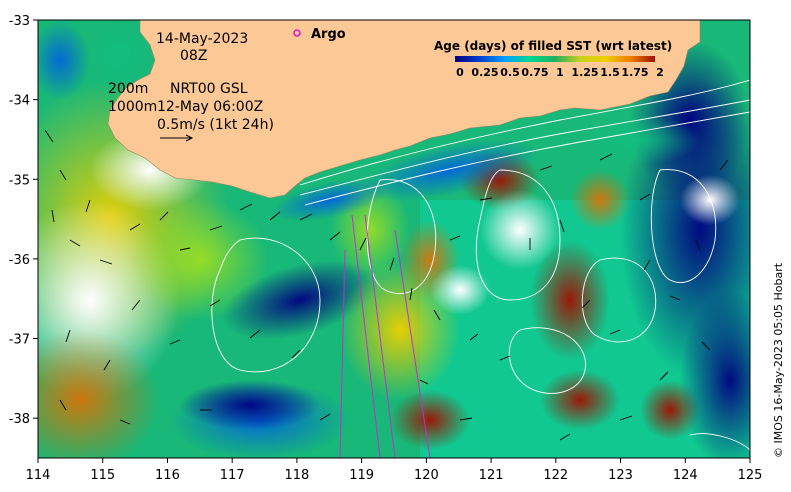 The image size is (791, 492). Describe the element at coordinates (610, 72) in the screenshot. I see `colorbar-tick-label: 1.5` at that location.